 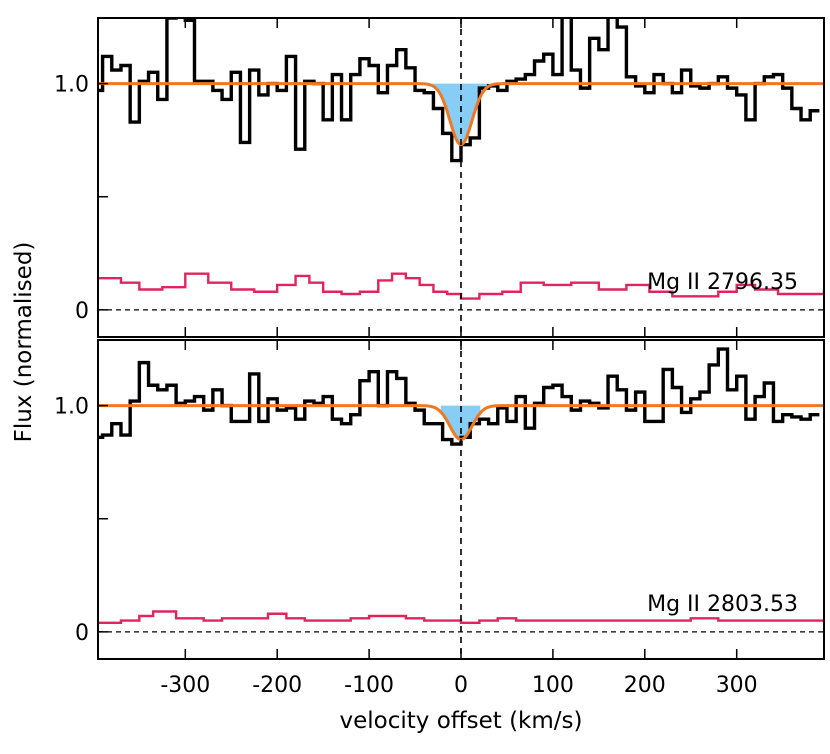 What do you see at coordinates (553, 685) in the screenshot?
I see `x-tick-label: 100` at bounding box center [553, 685].